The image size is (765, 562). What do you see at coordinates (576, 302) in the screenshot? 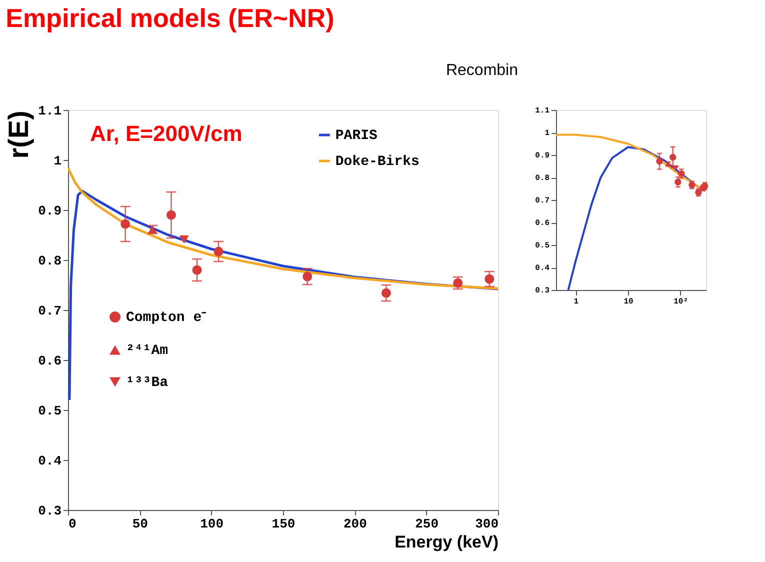
I see `x-tick-label: 1` at bounding box center [576, 302].